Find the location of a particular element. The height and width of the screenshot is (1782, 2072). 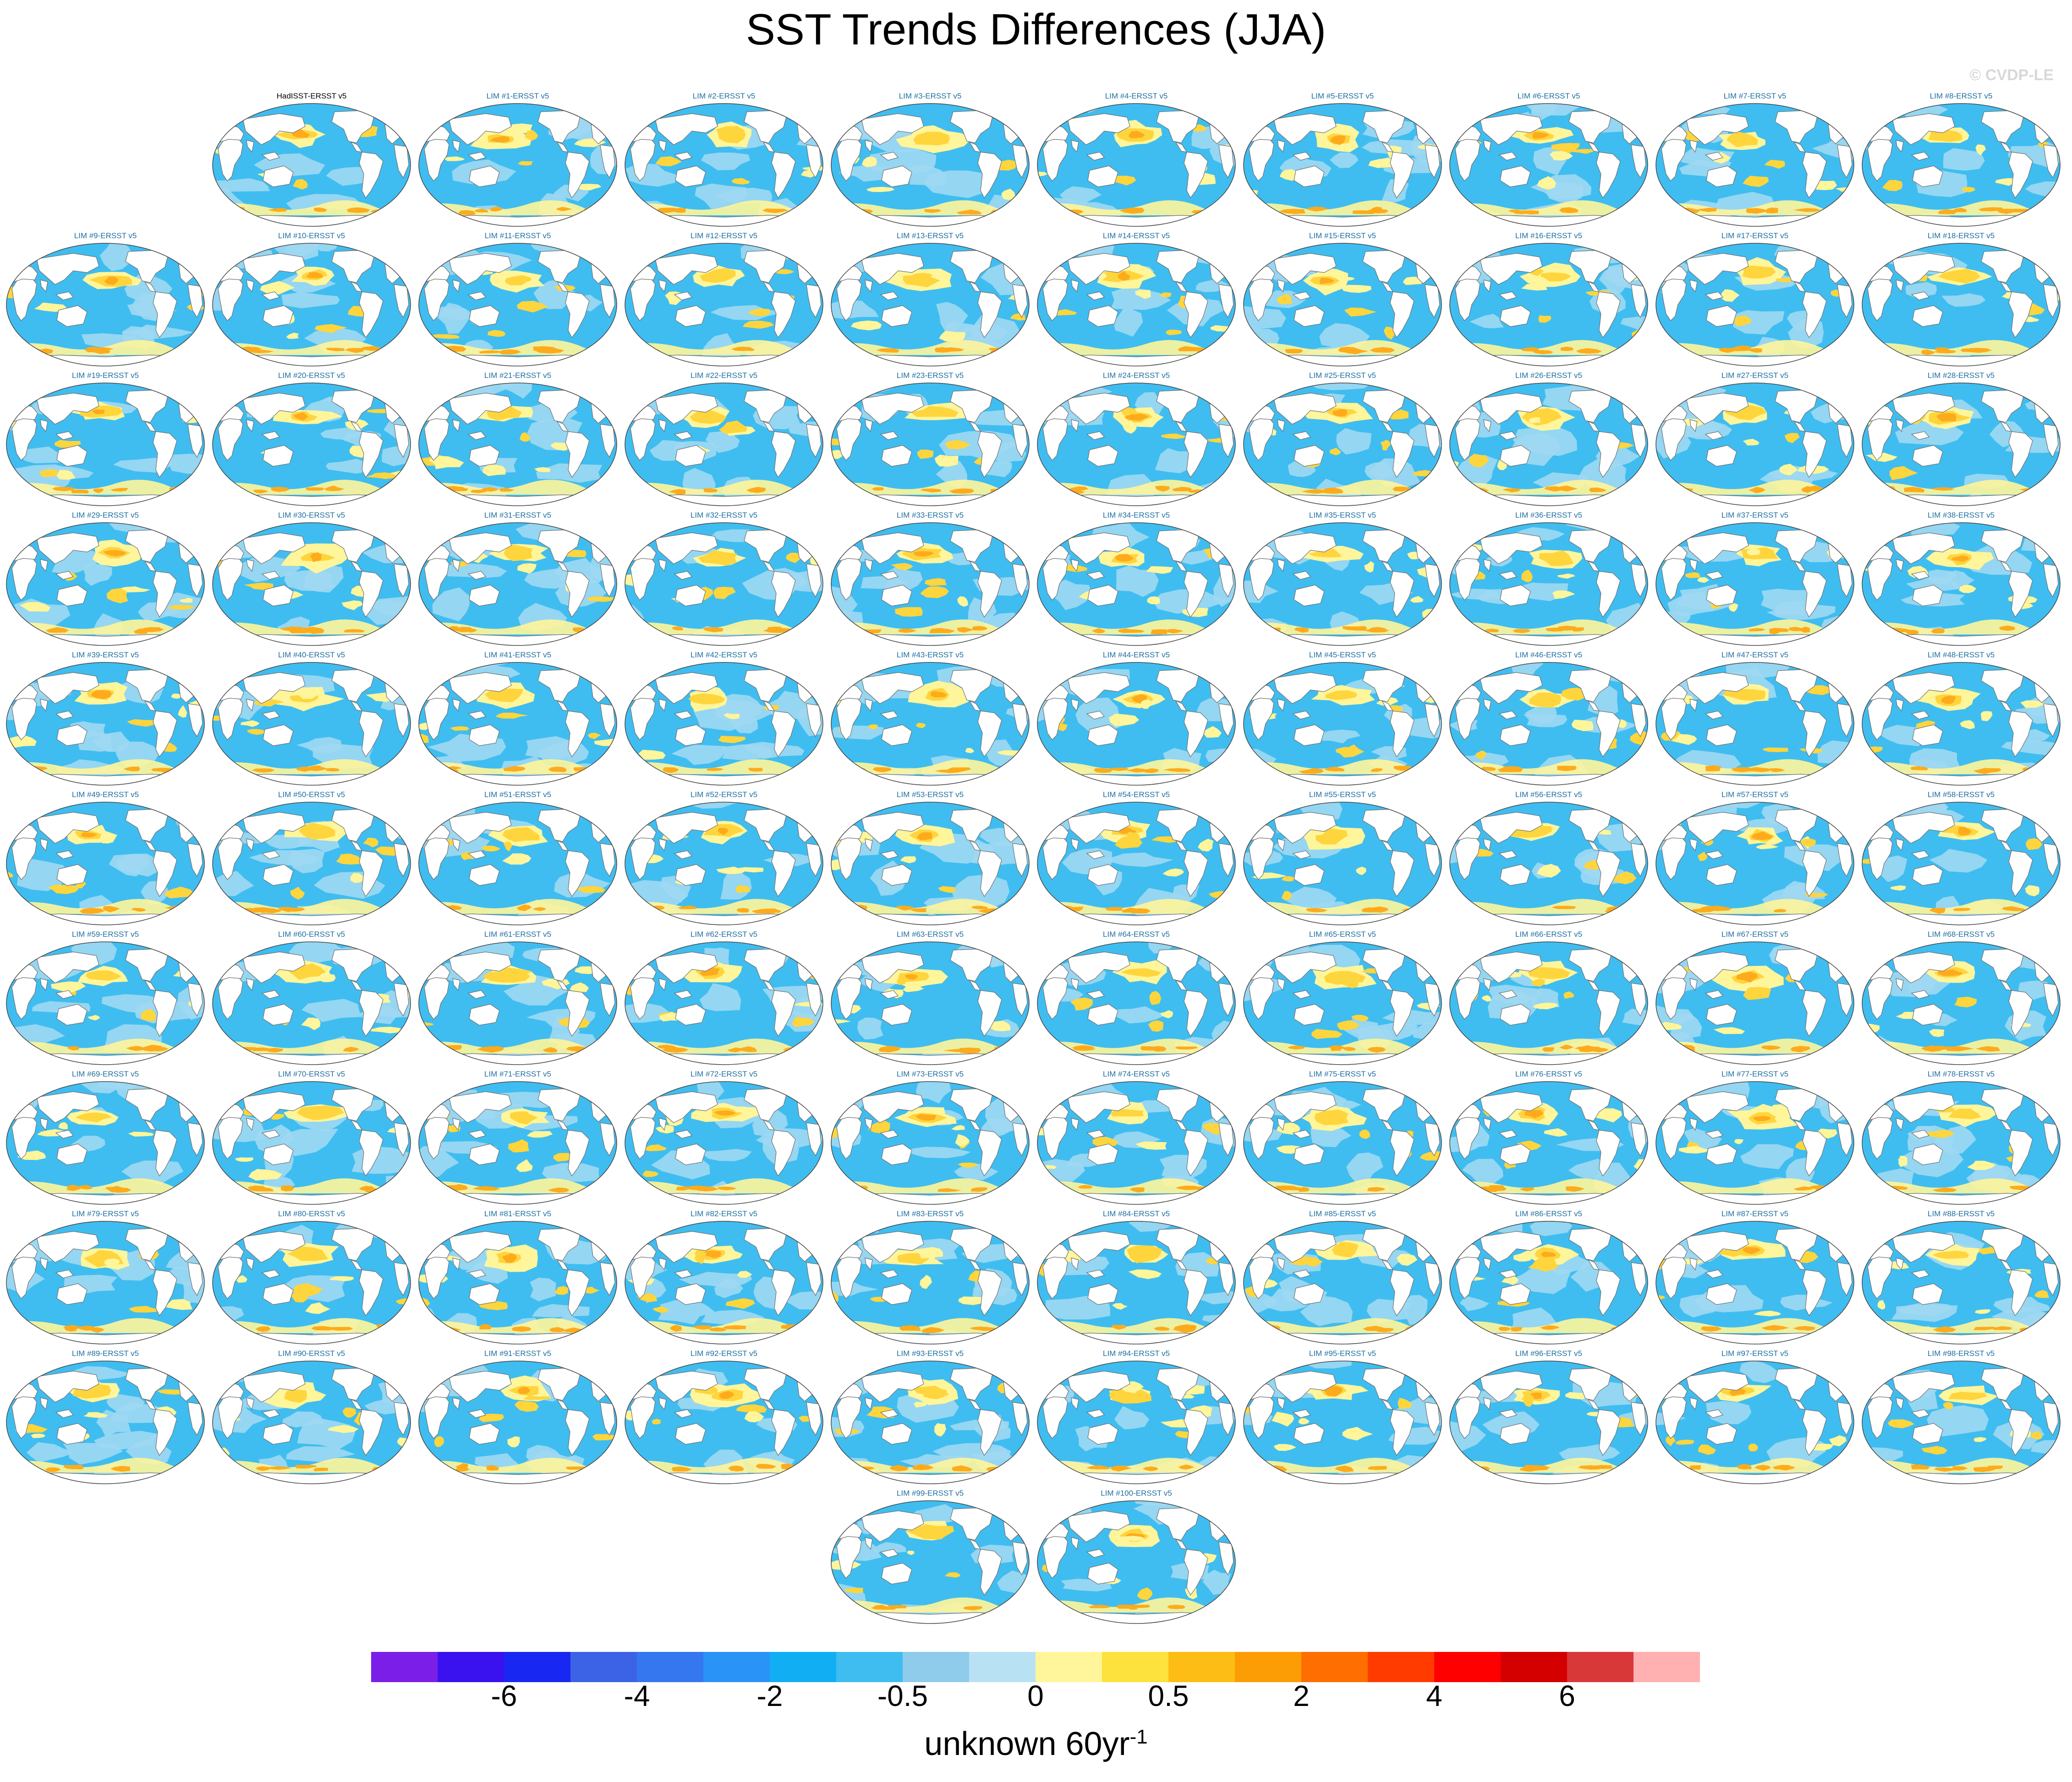

panel-title: LIM #53-ERSST v5 is located at coordinates (930, 795).